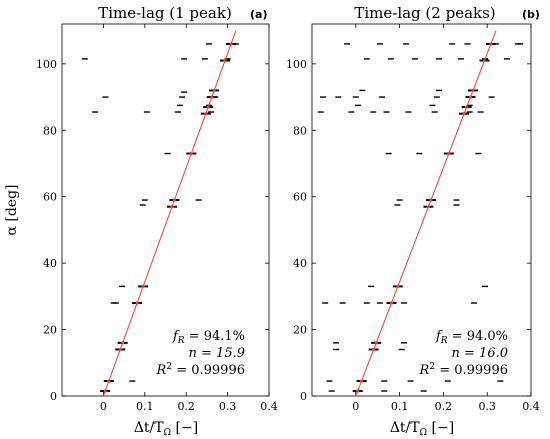 The height and width of the screenshot is (439, 550). What do you see at coordinates (424, 370) in the screenshot?
I see `r2-symbol-b: R` at bounding box center [424, 370].